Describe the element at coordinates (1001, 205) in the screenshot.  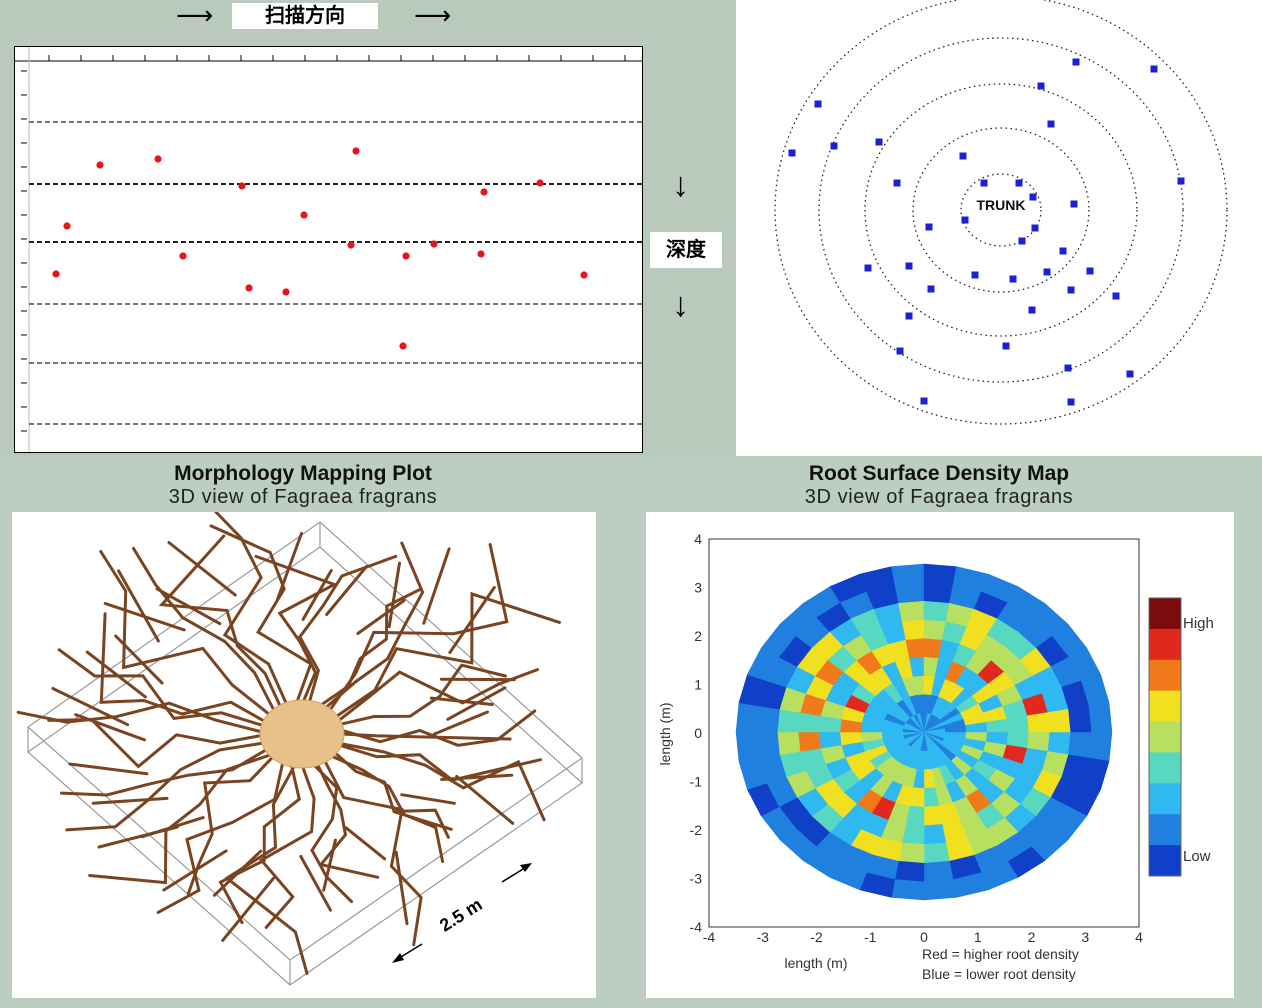
I see `trunk-label: TRUNK` at that location.